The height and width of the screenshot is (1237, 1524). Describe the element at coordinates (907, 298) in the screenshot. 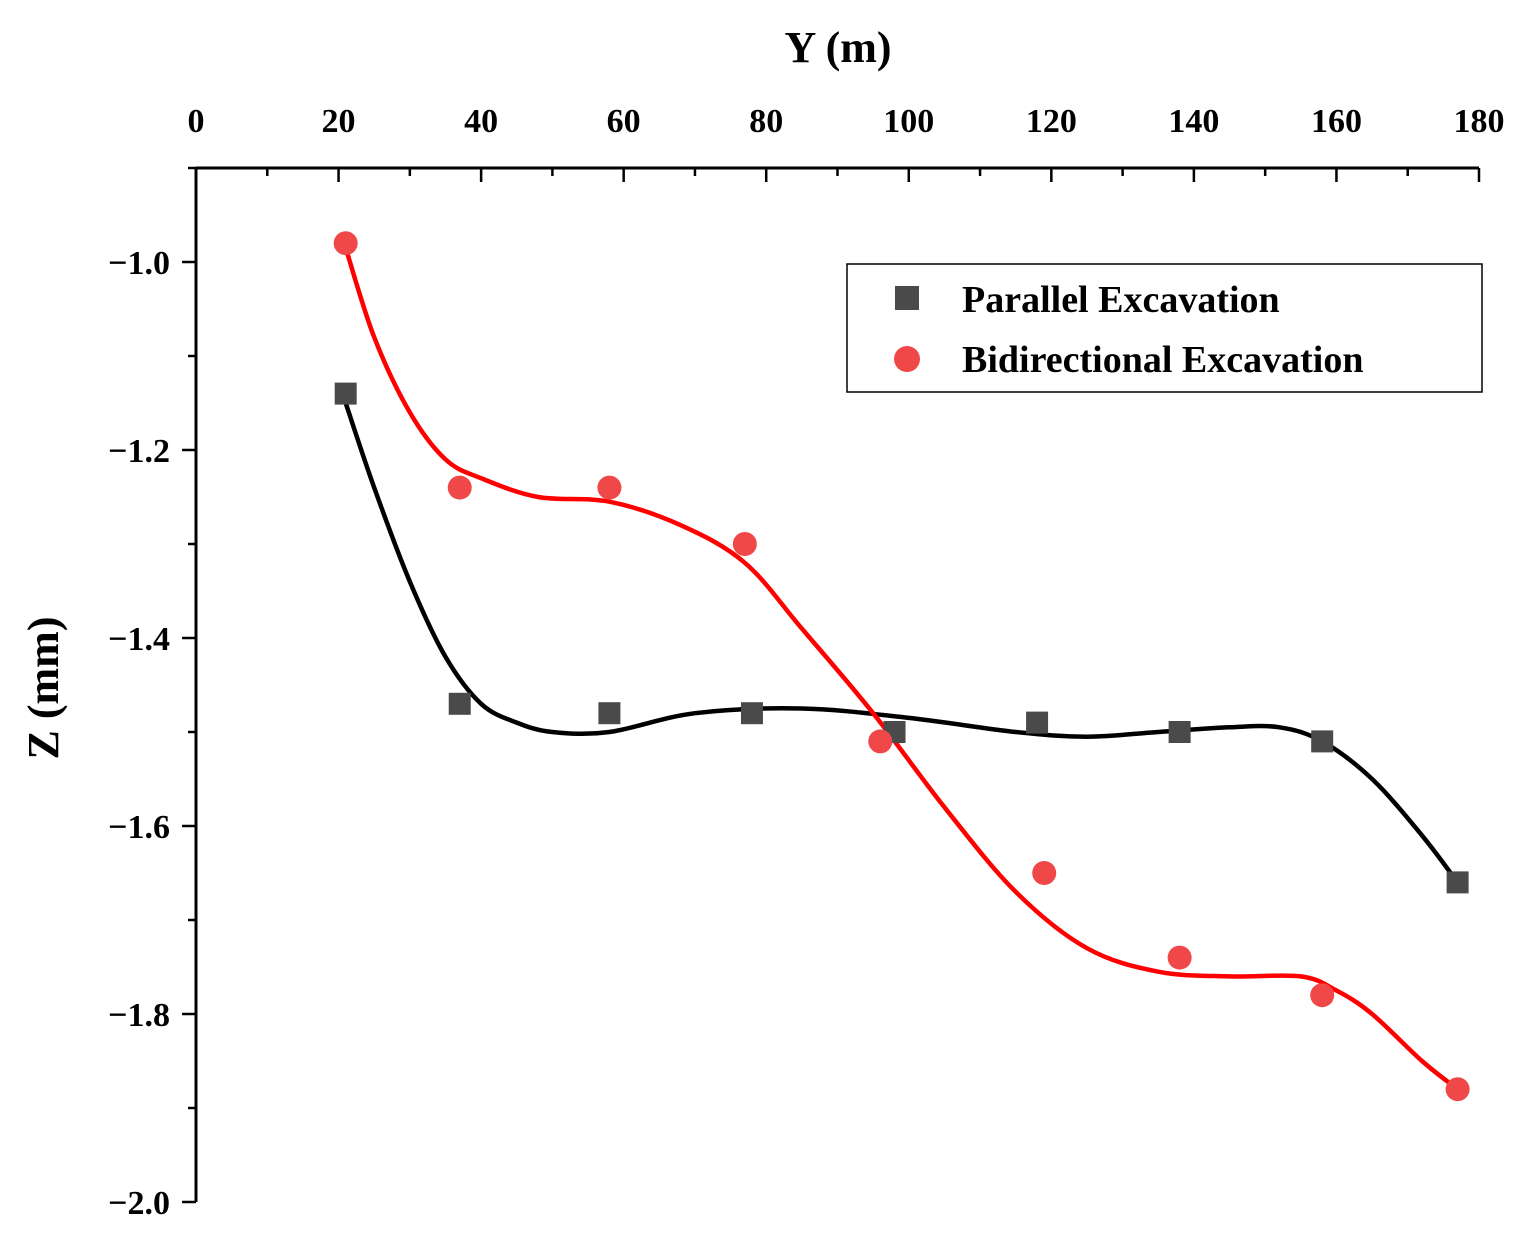

I see `legend-marker-parallel` at that location.